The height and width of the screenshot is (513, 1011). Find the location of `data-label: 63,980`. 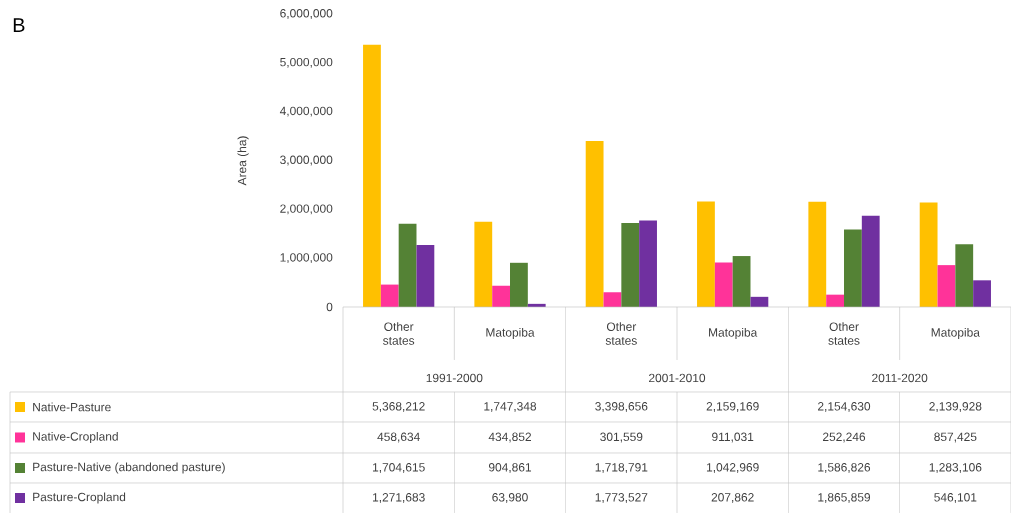

data-label: 63,980 is located at coordinates (510, 498).